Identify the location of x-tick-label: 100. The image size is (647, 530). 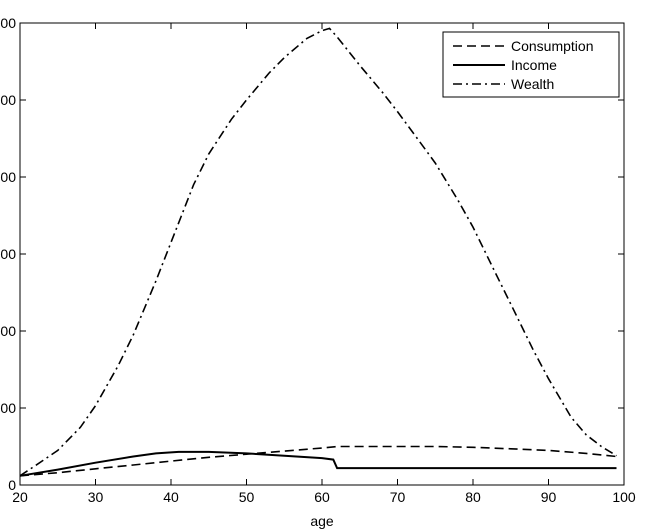
(624, 497).